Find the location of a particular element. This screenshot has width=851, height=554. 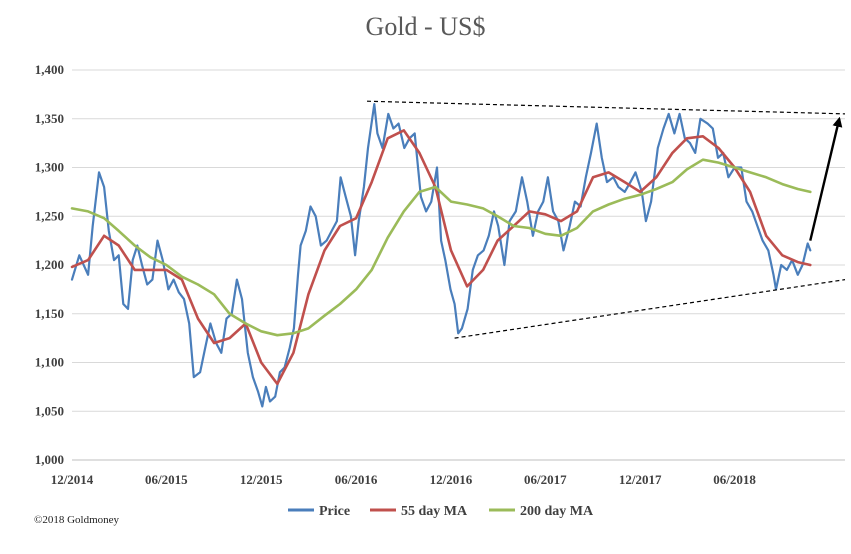

y-tick-label: 1,050 is located at coordinates (49, 410).